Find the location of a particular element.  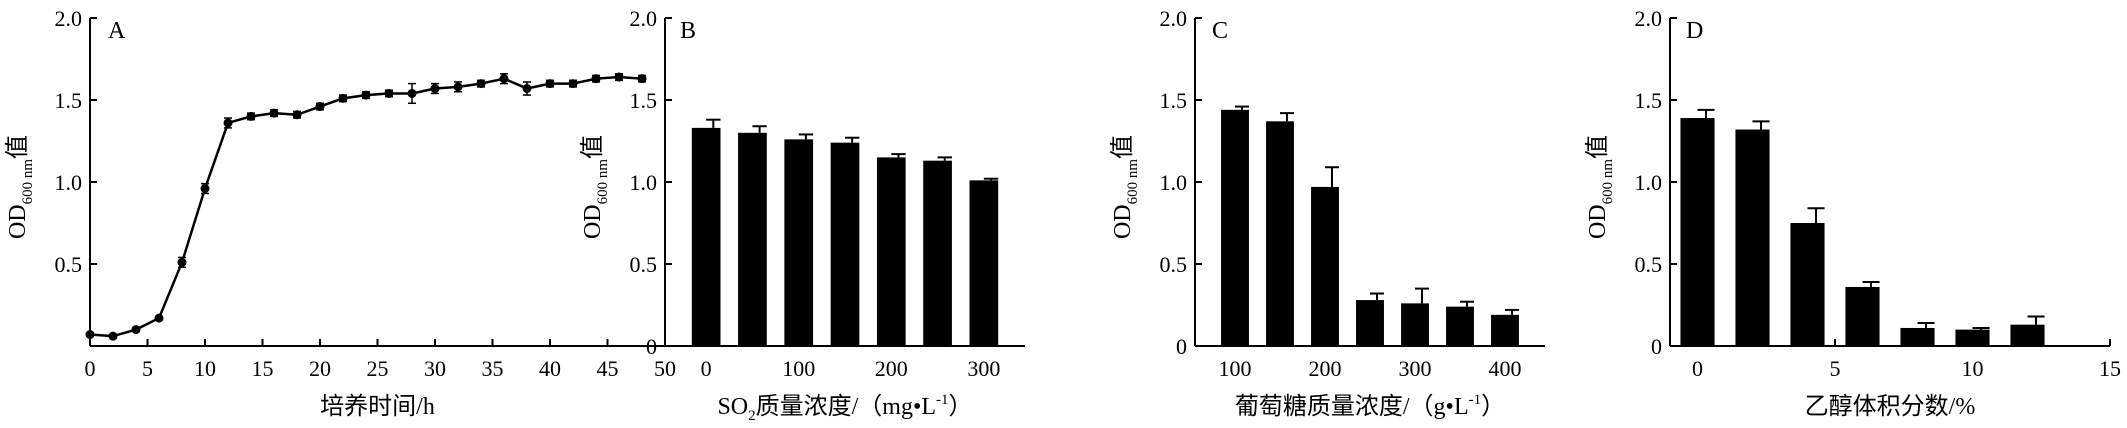

x-tick-label: 40 is located at coordinates (550, 368).